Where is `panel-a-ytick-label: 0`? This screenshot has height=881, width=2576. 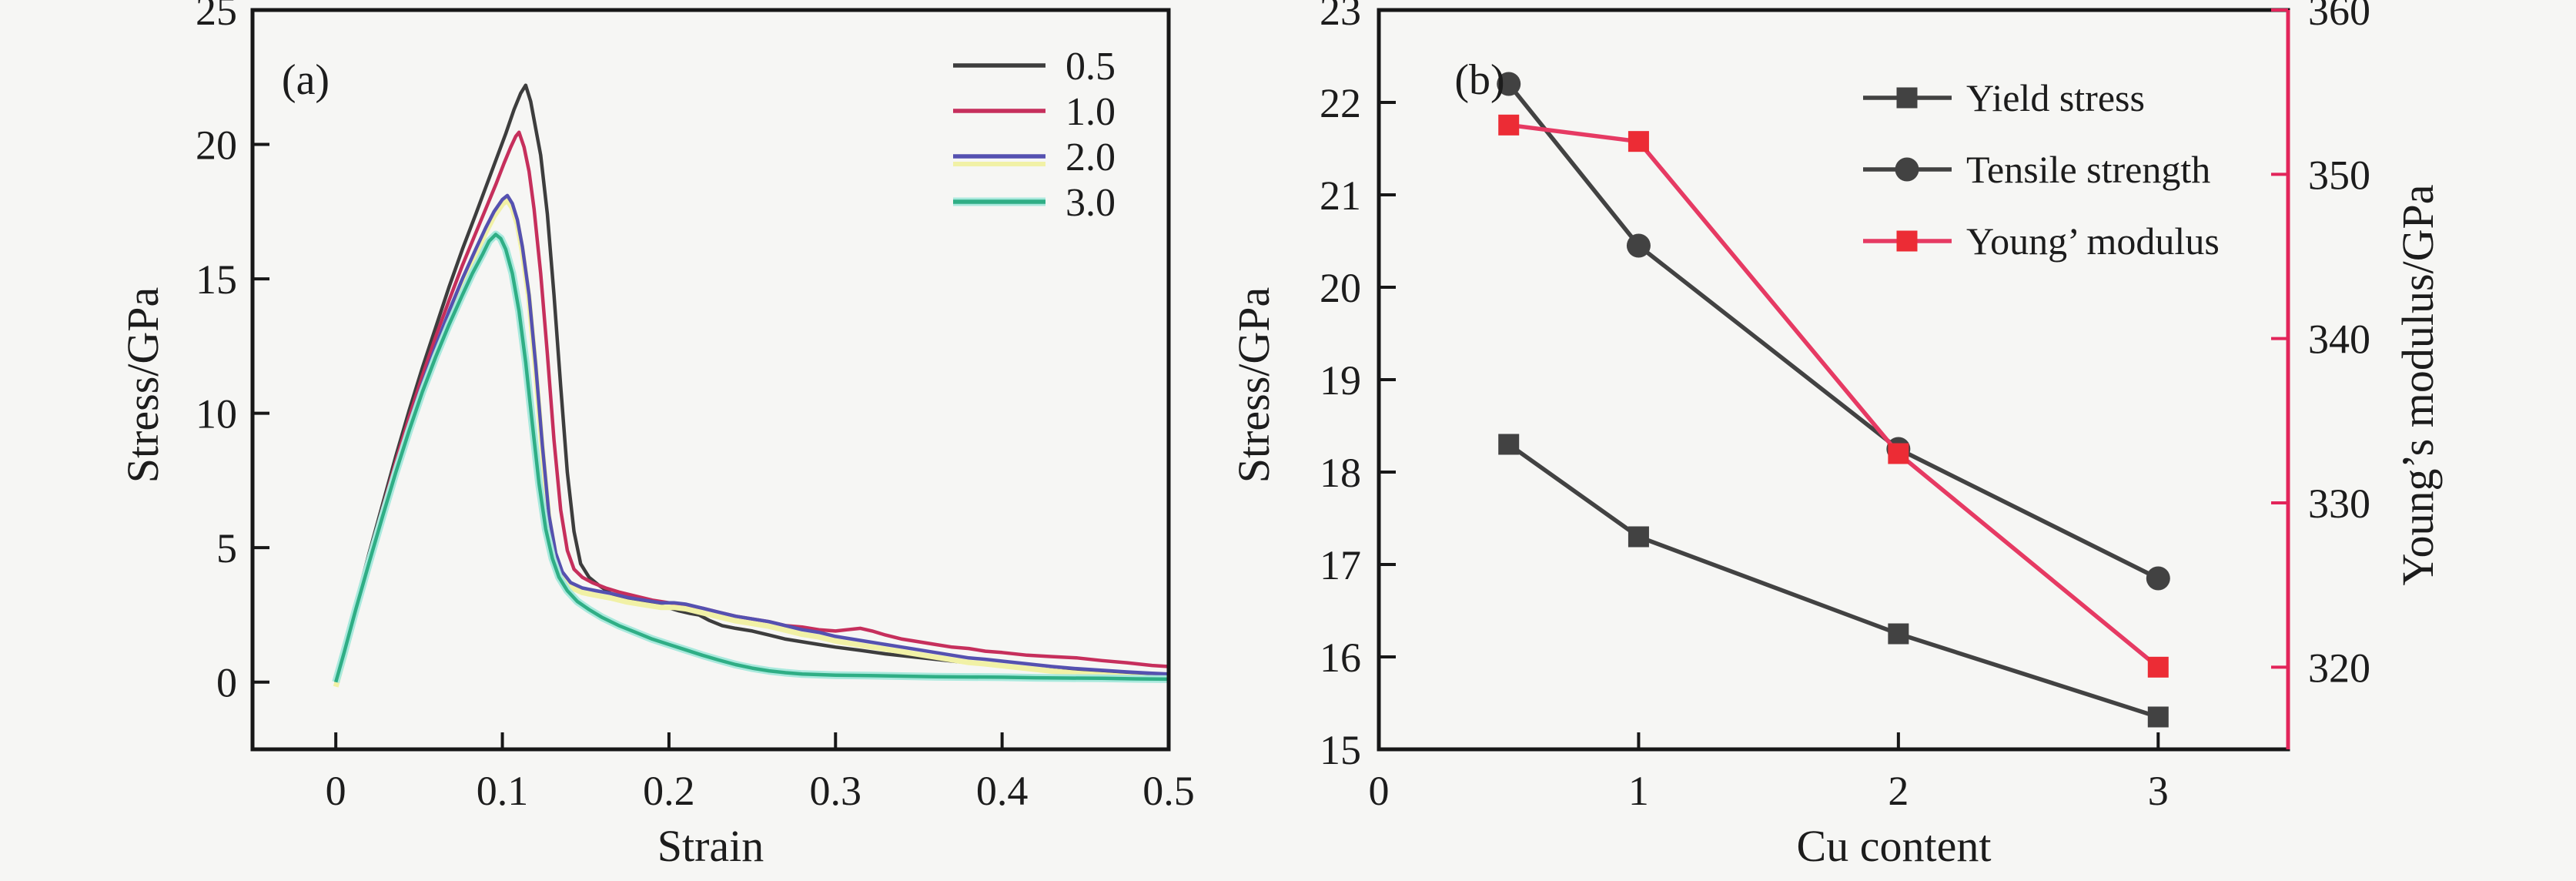
panel-a-ytick-label: 0 is located at coordinates (227, 683).